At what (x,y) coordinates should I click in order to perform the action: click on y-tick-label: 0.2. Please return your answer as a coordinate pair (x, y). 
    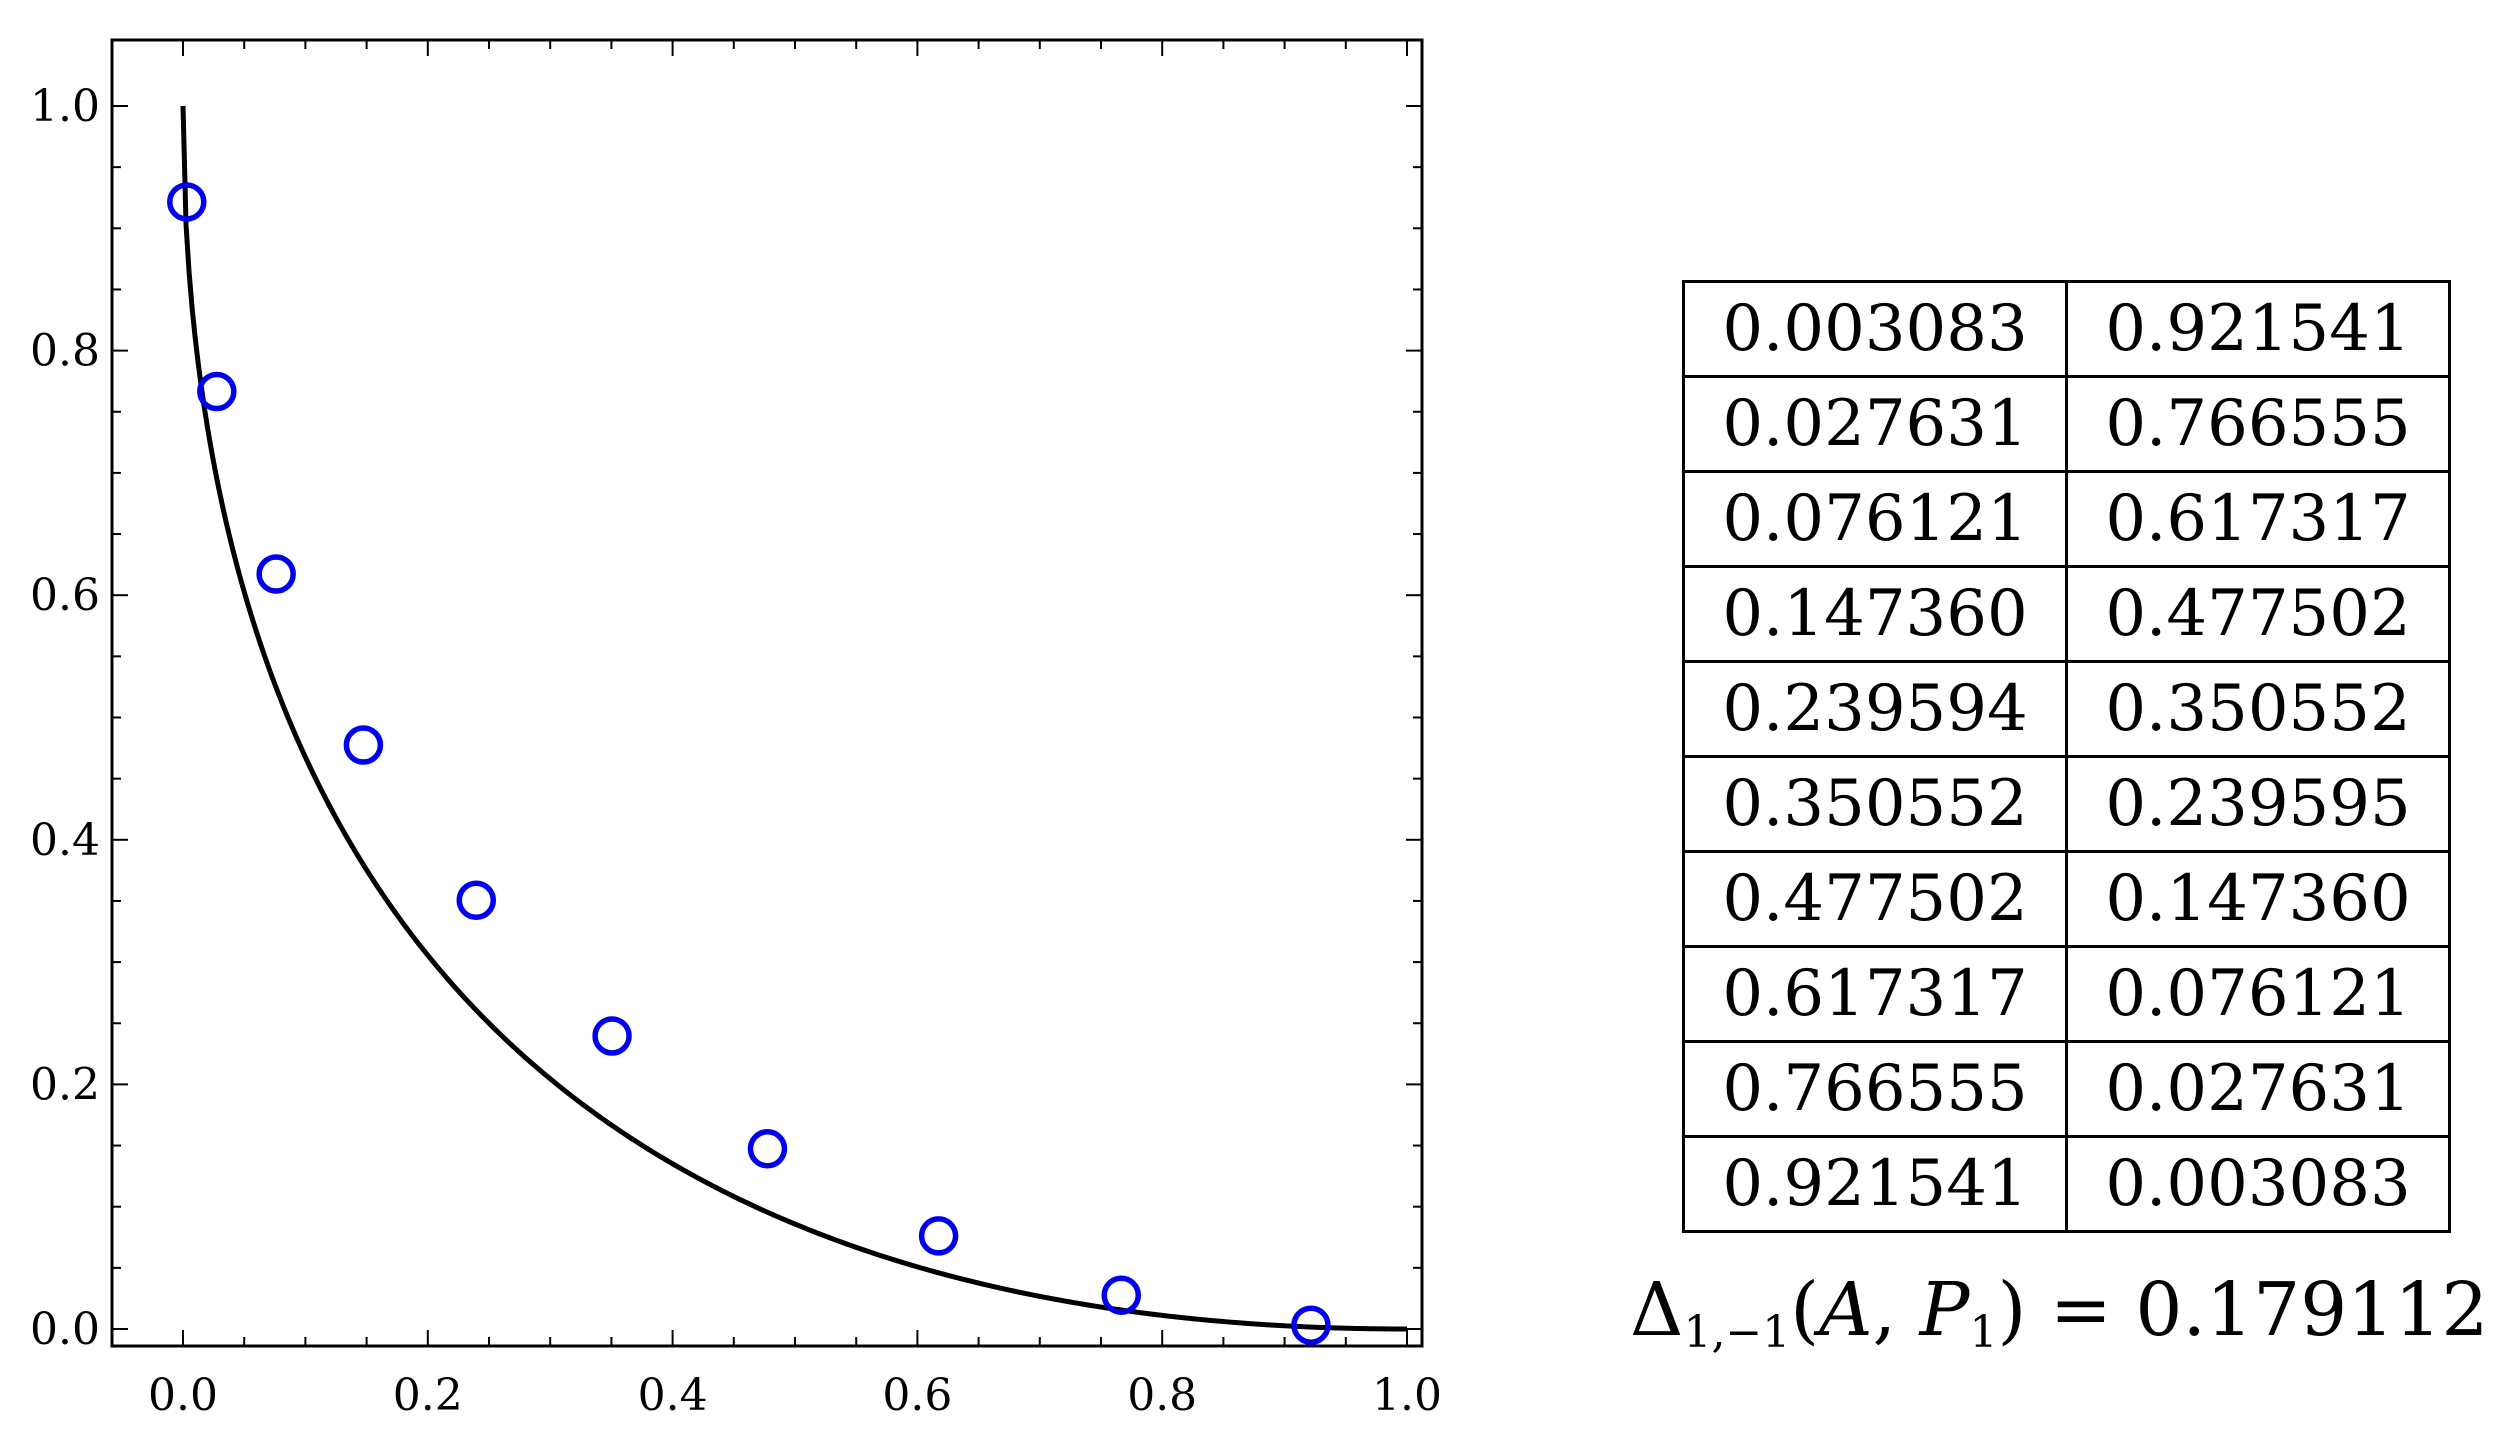
    Looking at the image, I should click on (65, 1084).